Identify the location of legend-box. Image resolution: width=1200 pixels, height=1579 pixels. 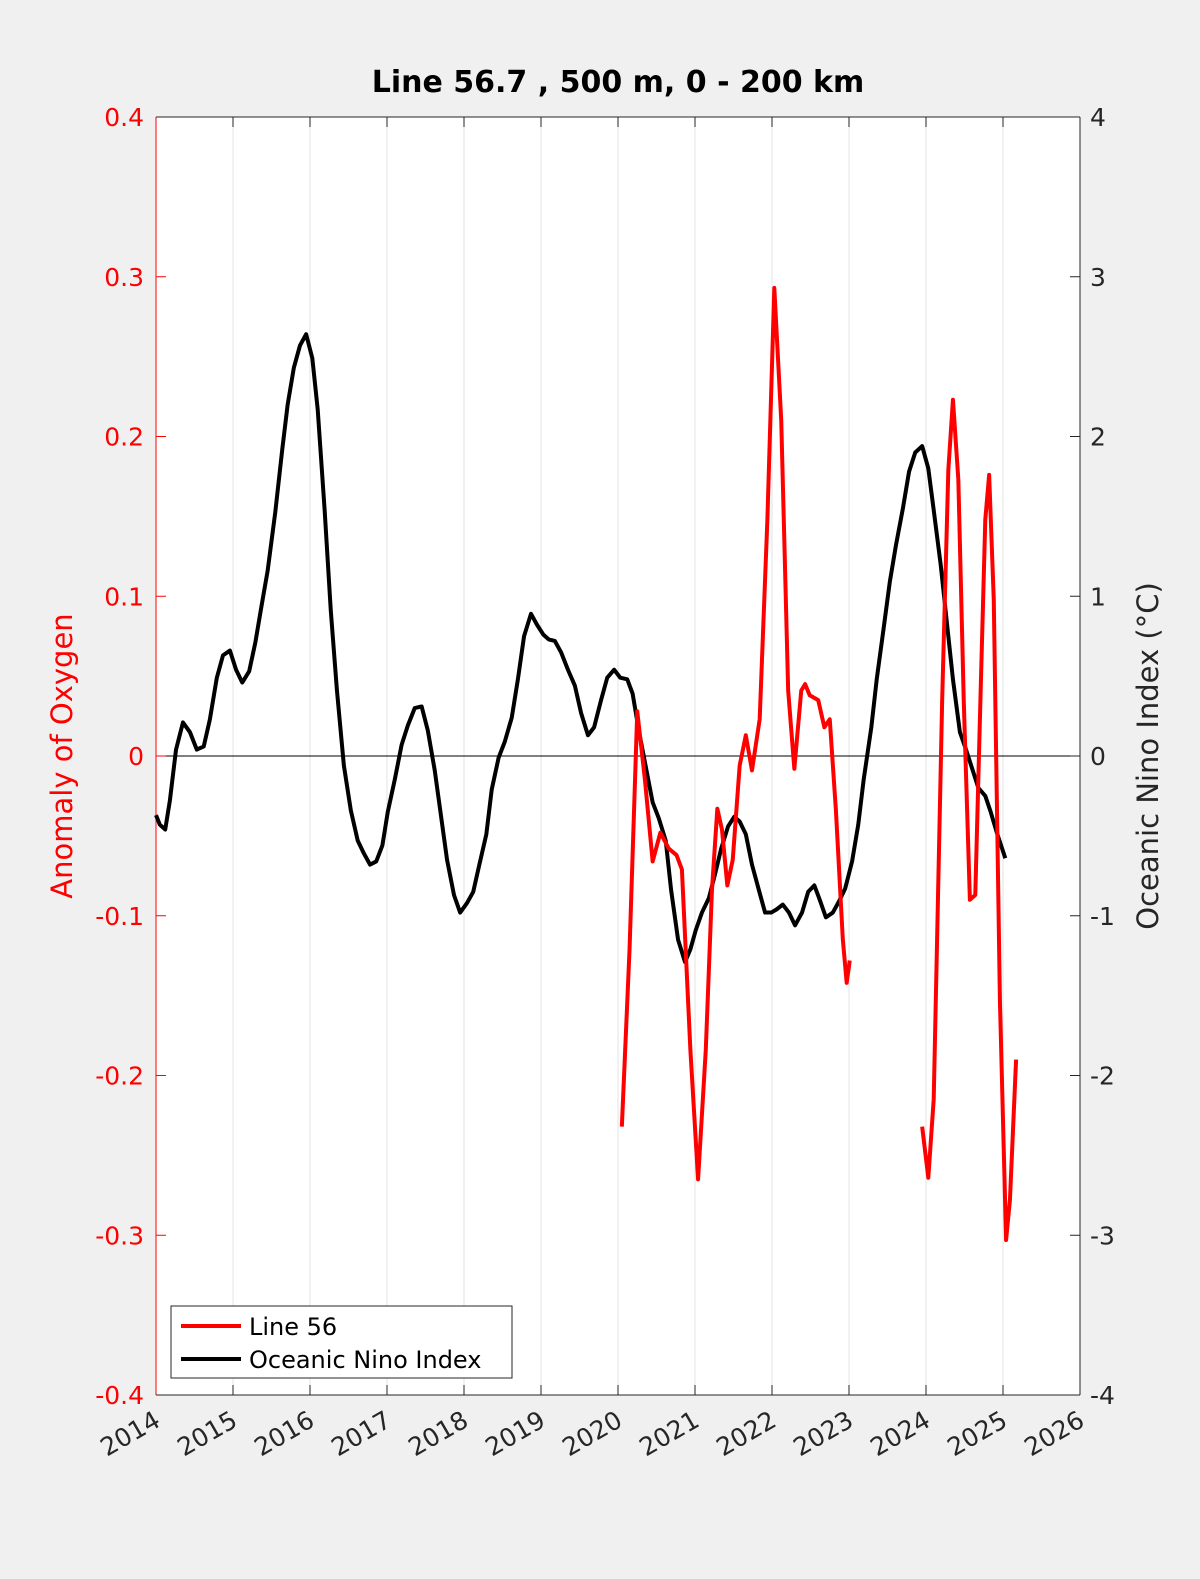
(341, 1342).